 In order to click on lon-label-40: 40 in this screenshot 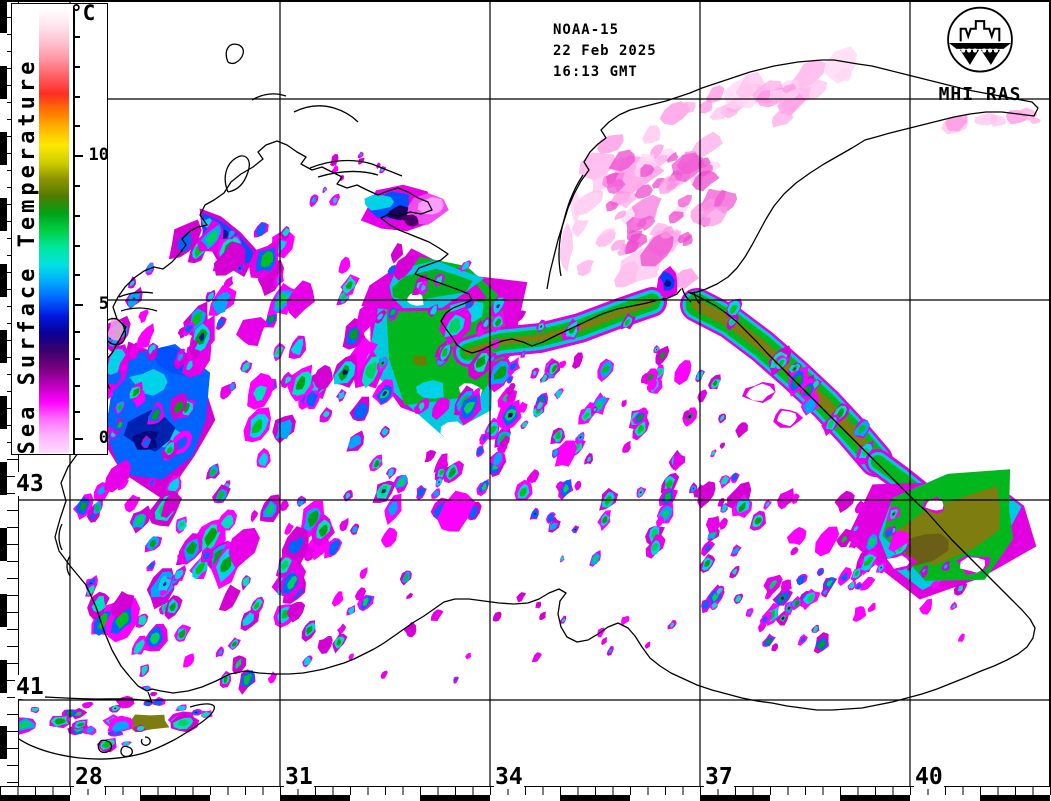, I will do `click(929, 777)`.